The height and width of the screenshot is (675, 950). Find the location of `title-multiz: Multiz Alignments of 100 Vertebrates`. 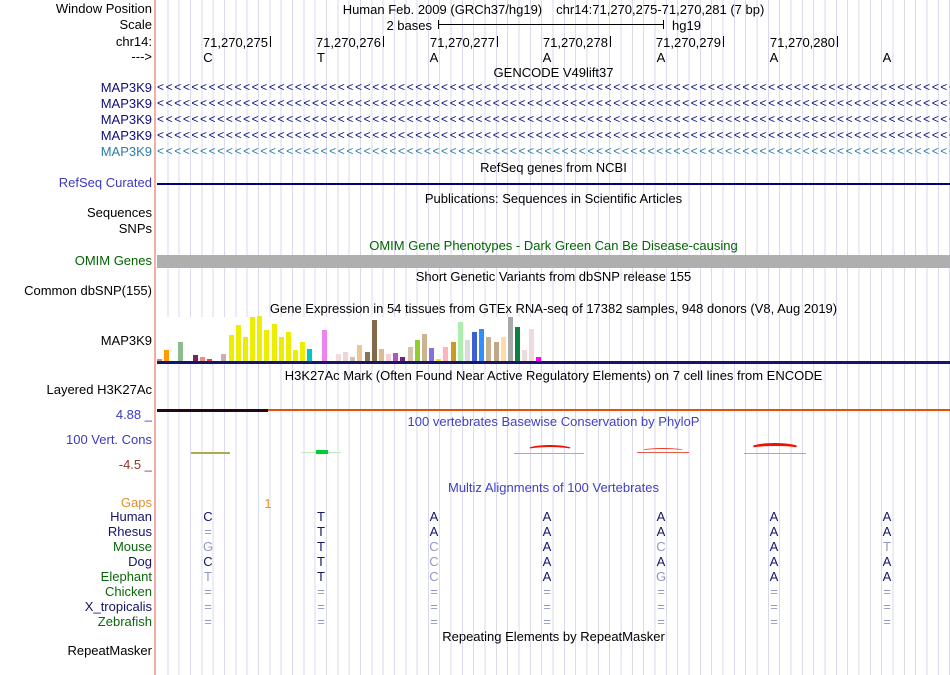

title-multiz: Multiz Alignments of 100 Vertebrates is located at coordinates (553, 487).